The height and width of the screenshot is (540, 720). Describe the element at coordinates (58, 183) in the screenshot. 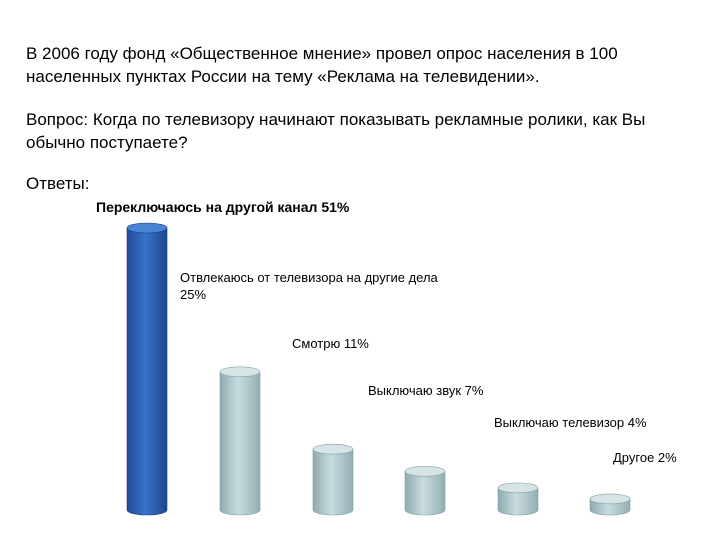

I see `answers-label: Ответы:` at that location.